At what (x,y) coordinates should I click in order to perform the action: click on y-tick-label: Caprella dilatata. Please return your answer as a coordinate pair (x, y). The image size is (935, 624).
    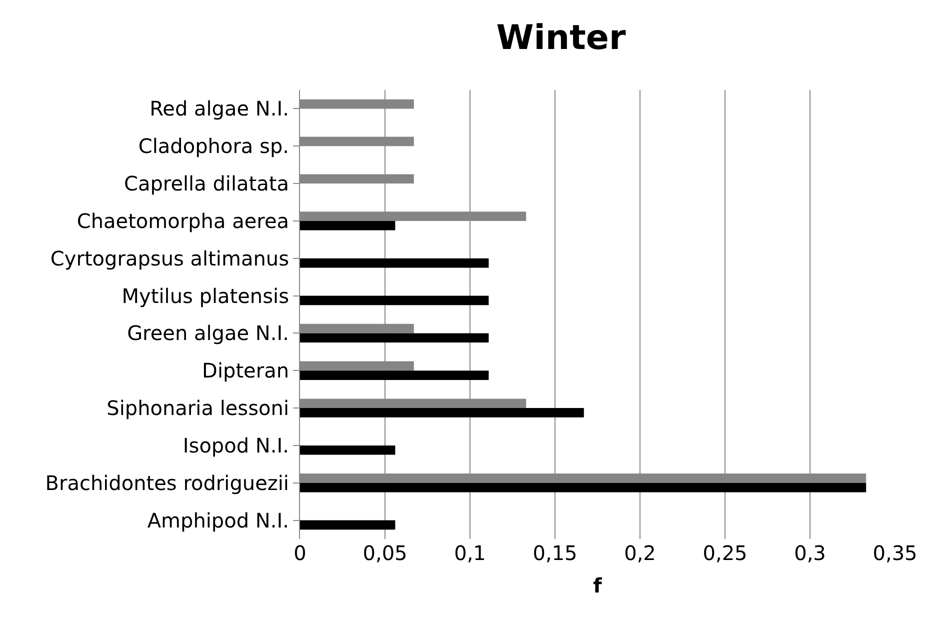
    Looking at the image, I should click on (206, 184).